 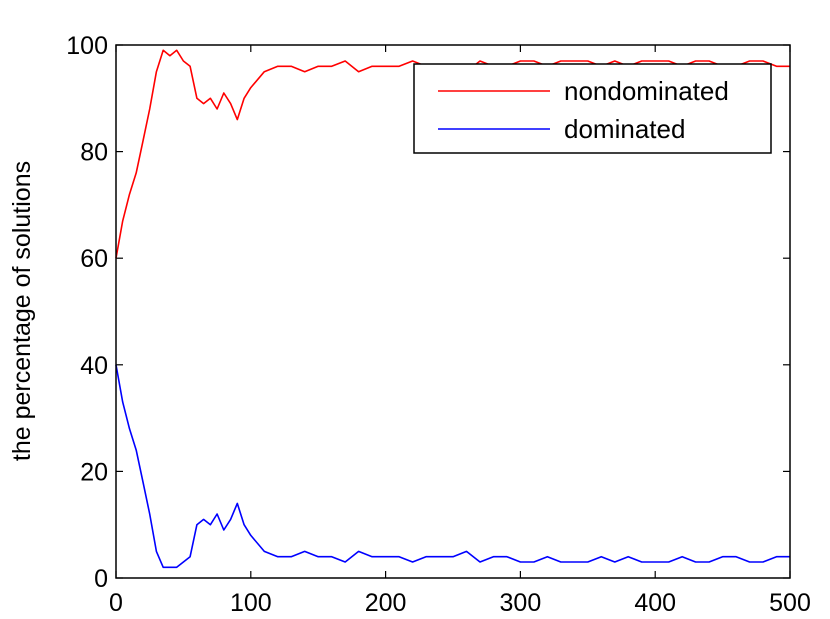 What do you see at coordinates (251, 603) in the screenshot?
I see `x-tick-label-1: 100` at bounding box center [251, 603].